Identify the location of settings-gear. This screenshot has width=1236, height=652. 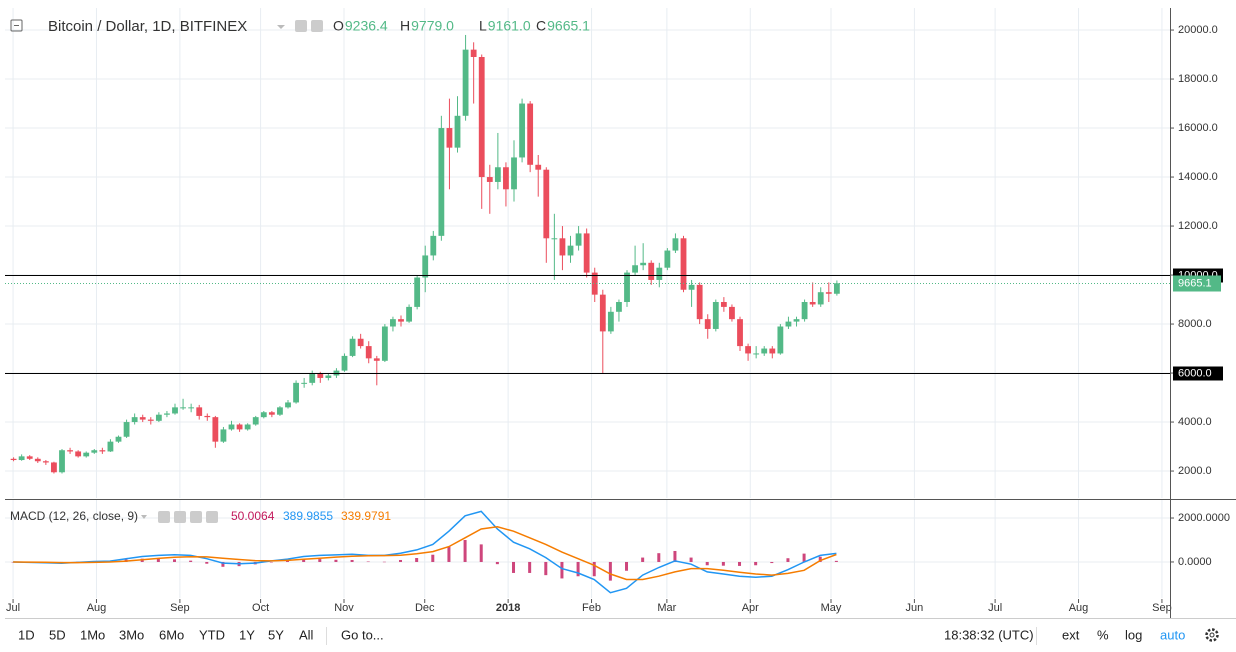
(1212, 635).